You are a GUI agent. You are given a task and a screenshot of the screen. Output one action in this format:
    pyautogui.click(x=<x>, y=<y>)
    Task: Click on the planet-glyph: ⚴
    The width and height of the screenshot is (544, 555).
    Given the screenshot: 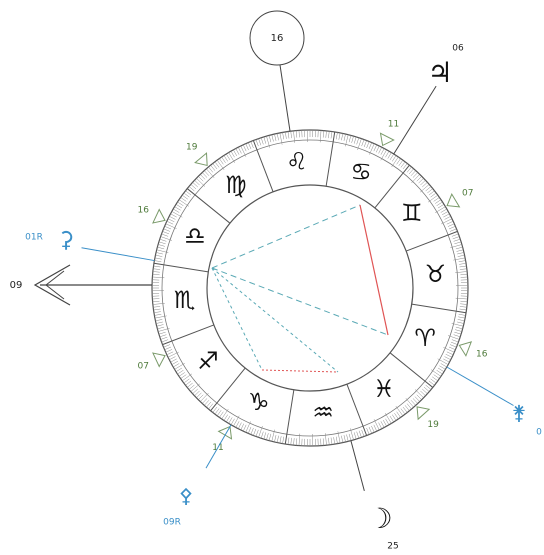 What is the action you would take?
    pyautogui.click(x=186, y=496)
    